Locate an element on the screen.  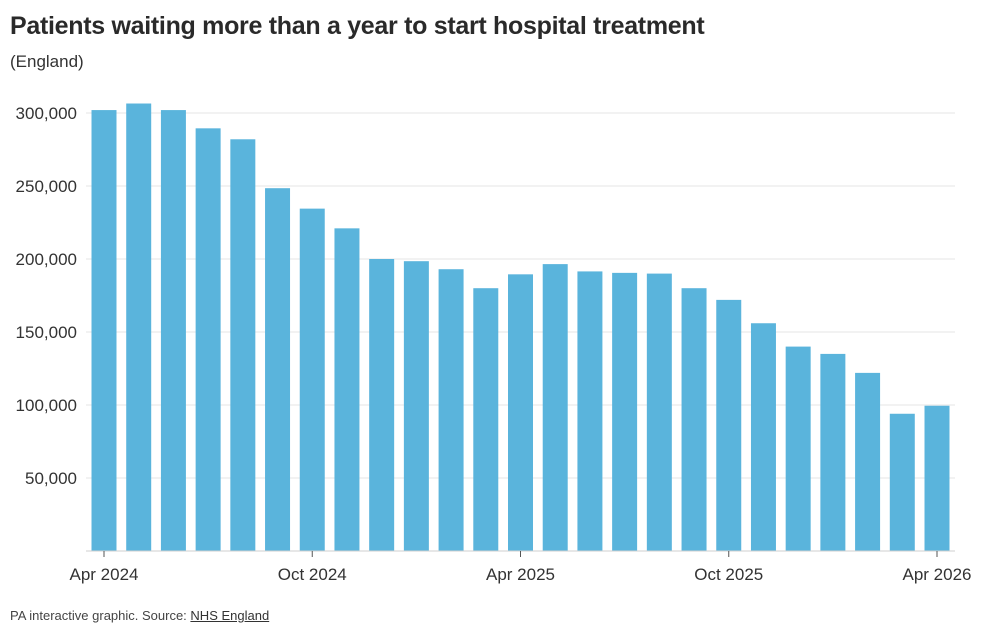
bar: Sep 2025: 180,000 is located at coordinates (694, 419).